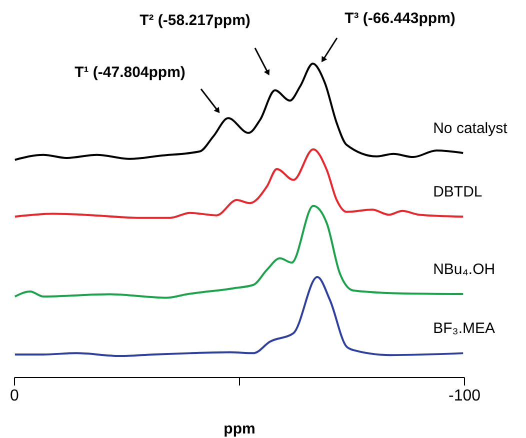 The image size is (526, 438). Describe the element at coordinates (457, 192) in the screenshot. I see `series-label: DBTDL` at that location.